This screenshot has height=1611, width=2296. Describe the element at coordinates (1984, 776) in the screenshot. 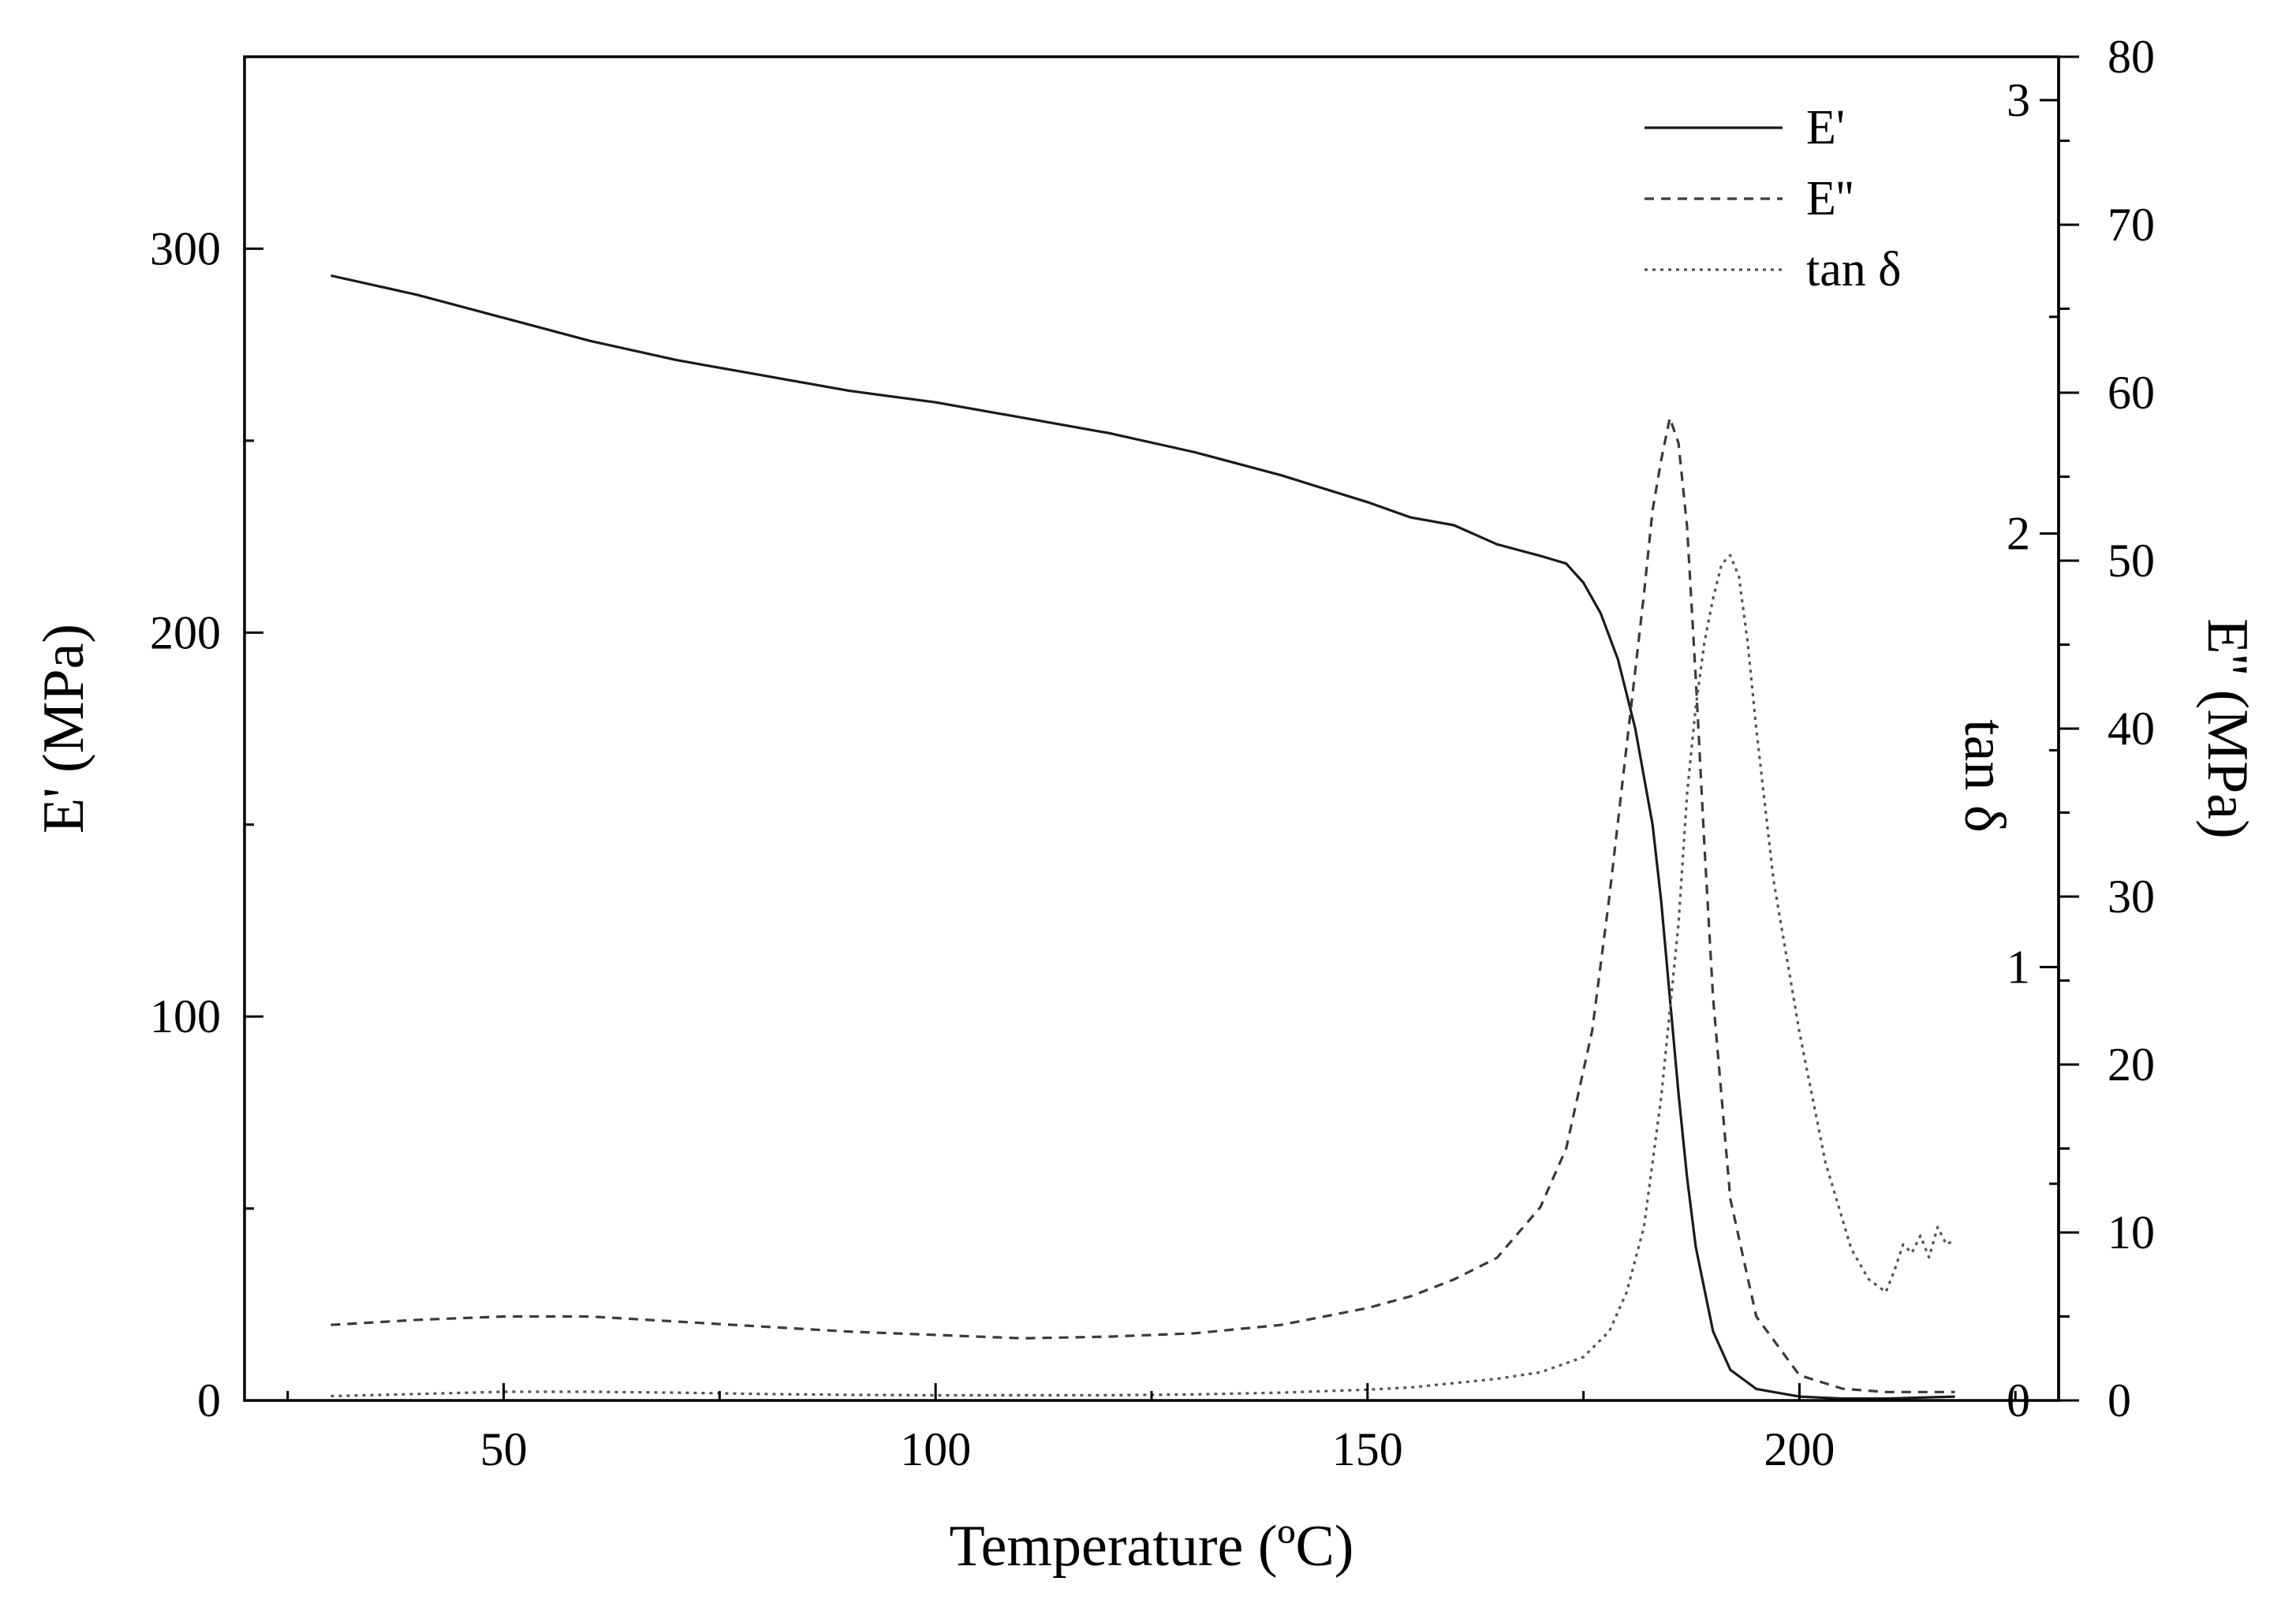

I see `tan-axis-title: tan δ` at that location.